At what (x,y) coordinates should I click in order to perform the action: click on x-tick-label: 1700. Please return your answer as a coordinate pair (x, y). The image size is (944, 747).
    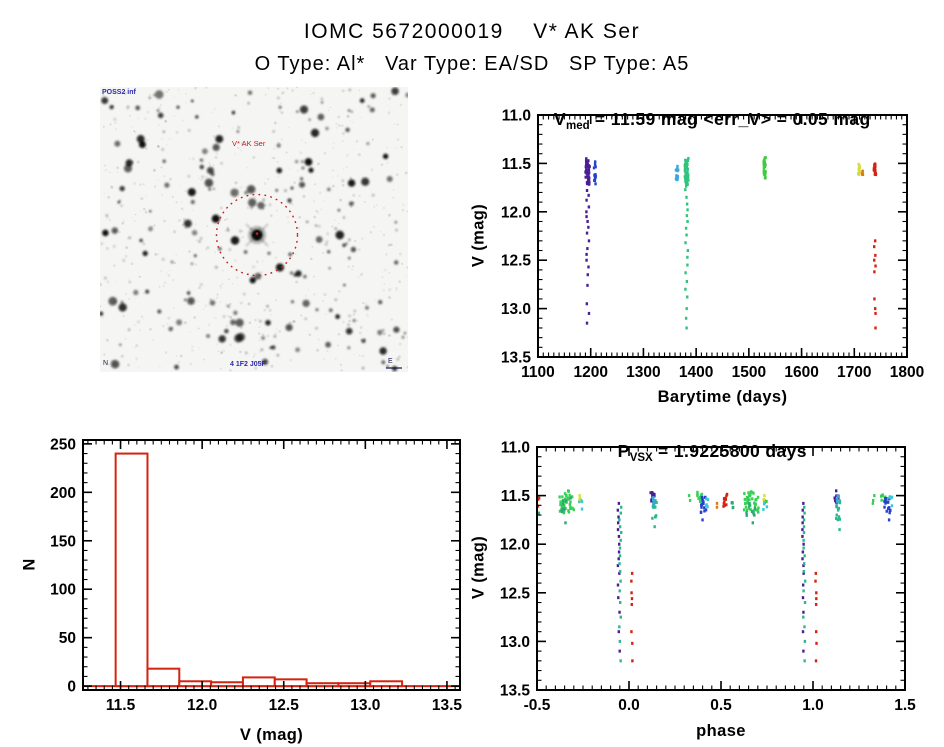
    Looking at the image, I should click on (854, 372).